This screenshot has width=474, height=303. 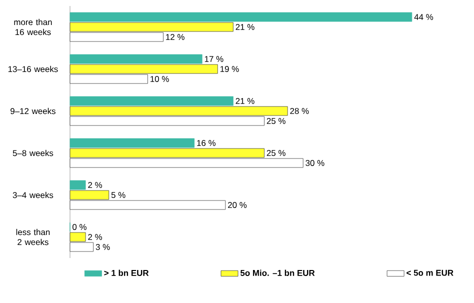 I want to click on data-label: 19 %, so click(x=229, y=69).